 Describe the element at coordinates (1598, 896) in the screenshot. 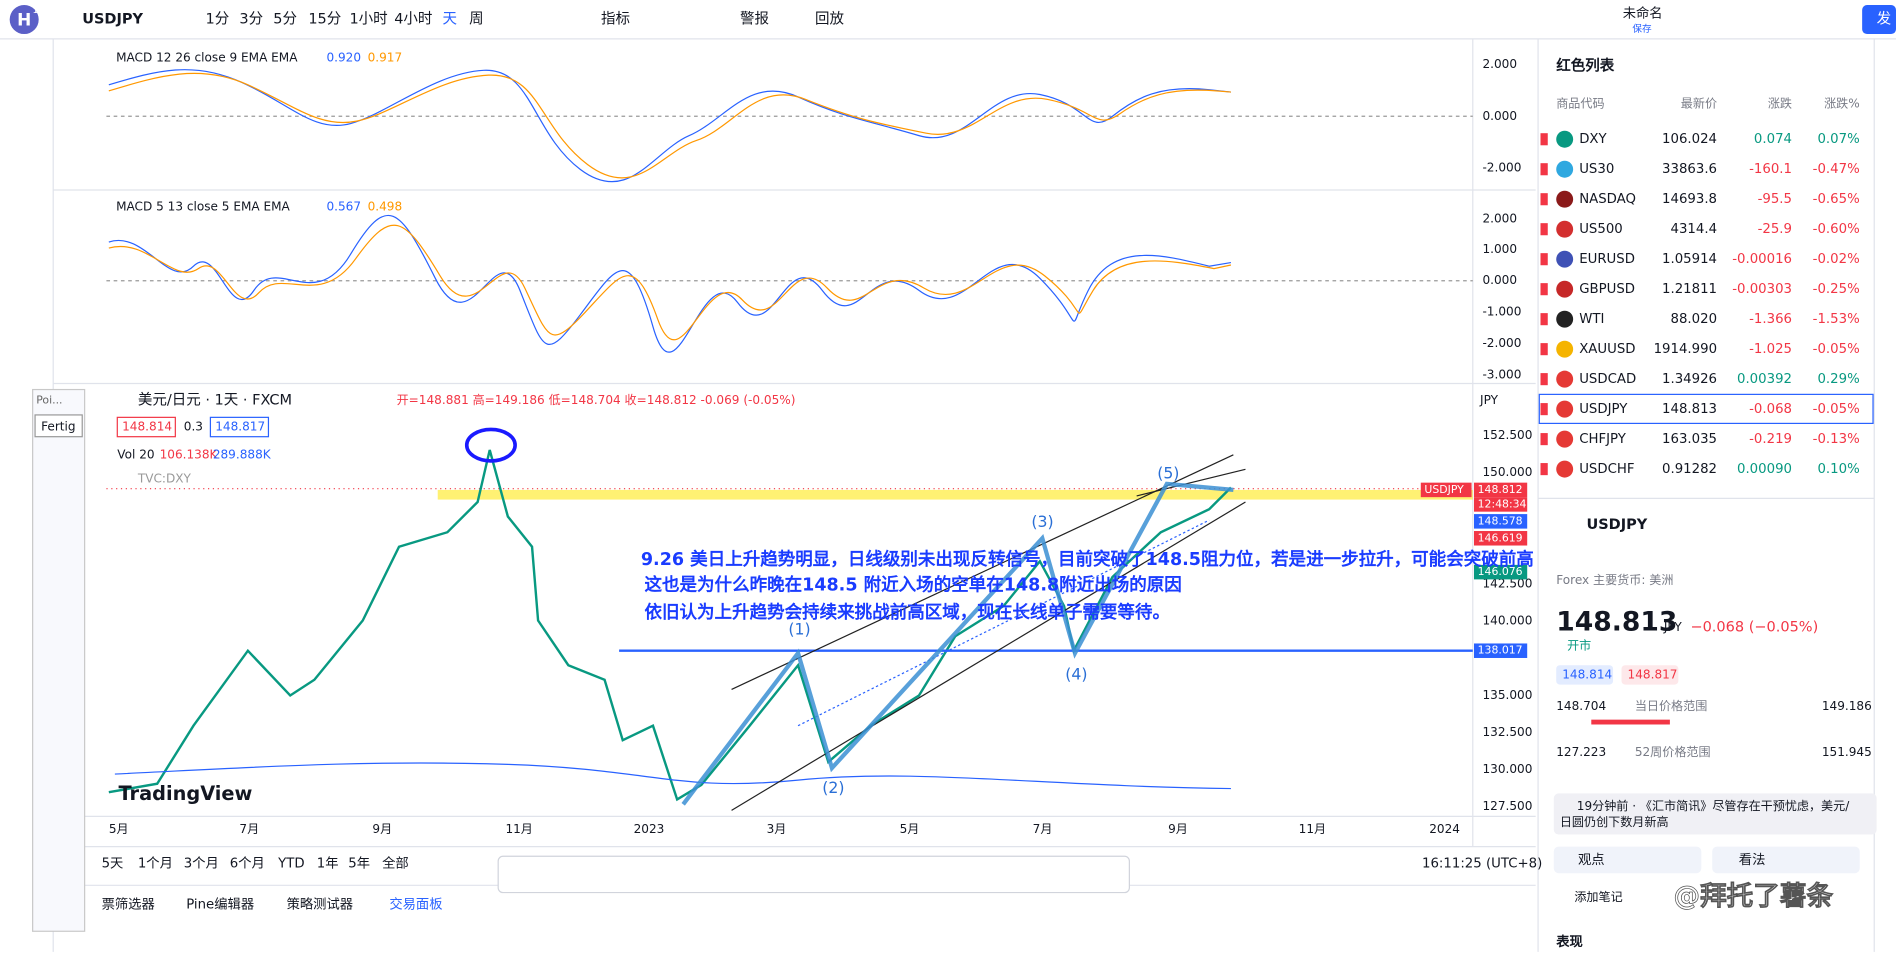

I see `add-note: 添加笔记` at that location.